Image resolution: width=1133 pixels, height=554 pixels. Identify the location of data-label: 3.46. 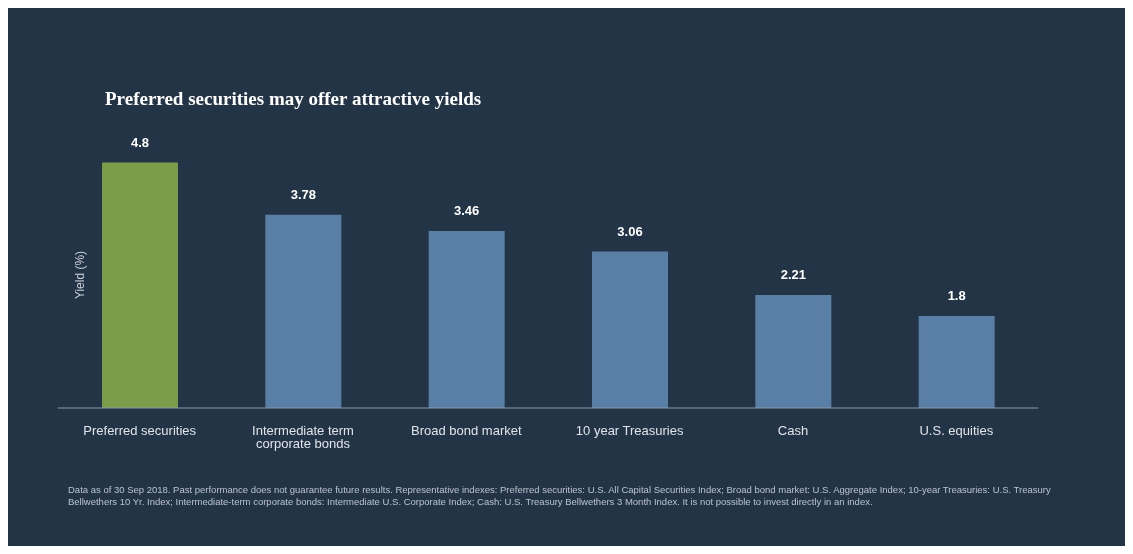
(467, 211).